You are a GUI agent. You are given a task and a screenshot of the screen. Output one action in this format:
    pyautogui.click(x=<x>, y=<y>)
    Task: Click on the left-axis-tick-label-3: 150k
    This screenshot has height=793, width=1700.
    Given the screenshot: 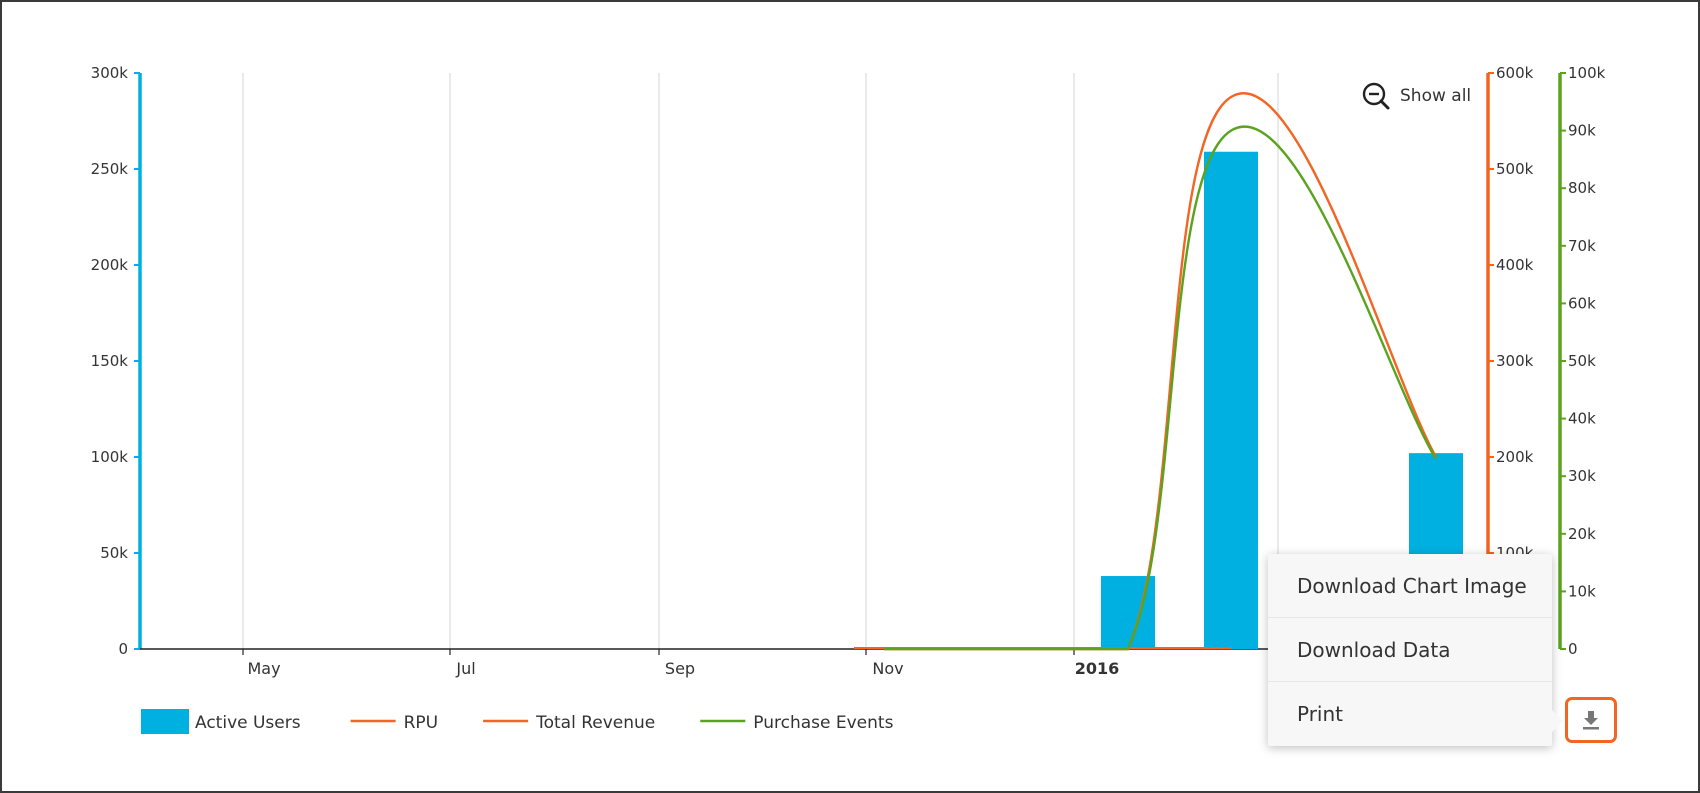 What is the action you would take?
    pyautogui.click(x=110, y=361)
    